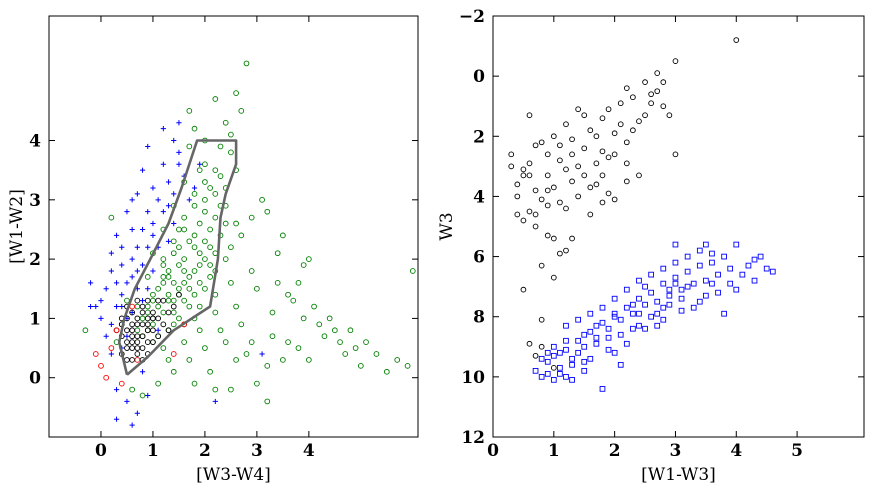 This screenshot has height=493, width=872. Describe the element at coordinates (257, 451) in the screenshot. I see `left-x-tick-label: 3` at that location.